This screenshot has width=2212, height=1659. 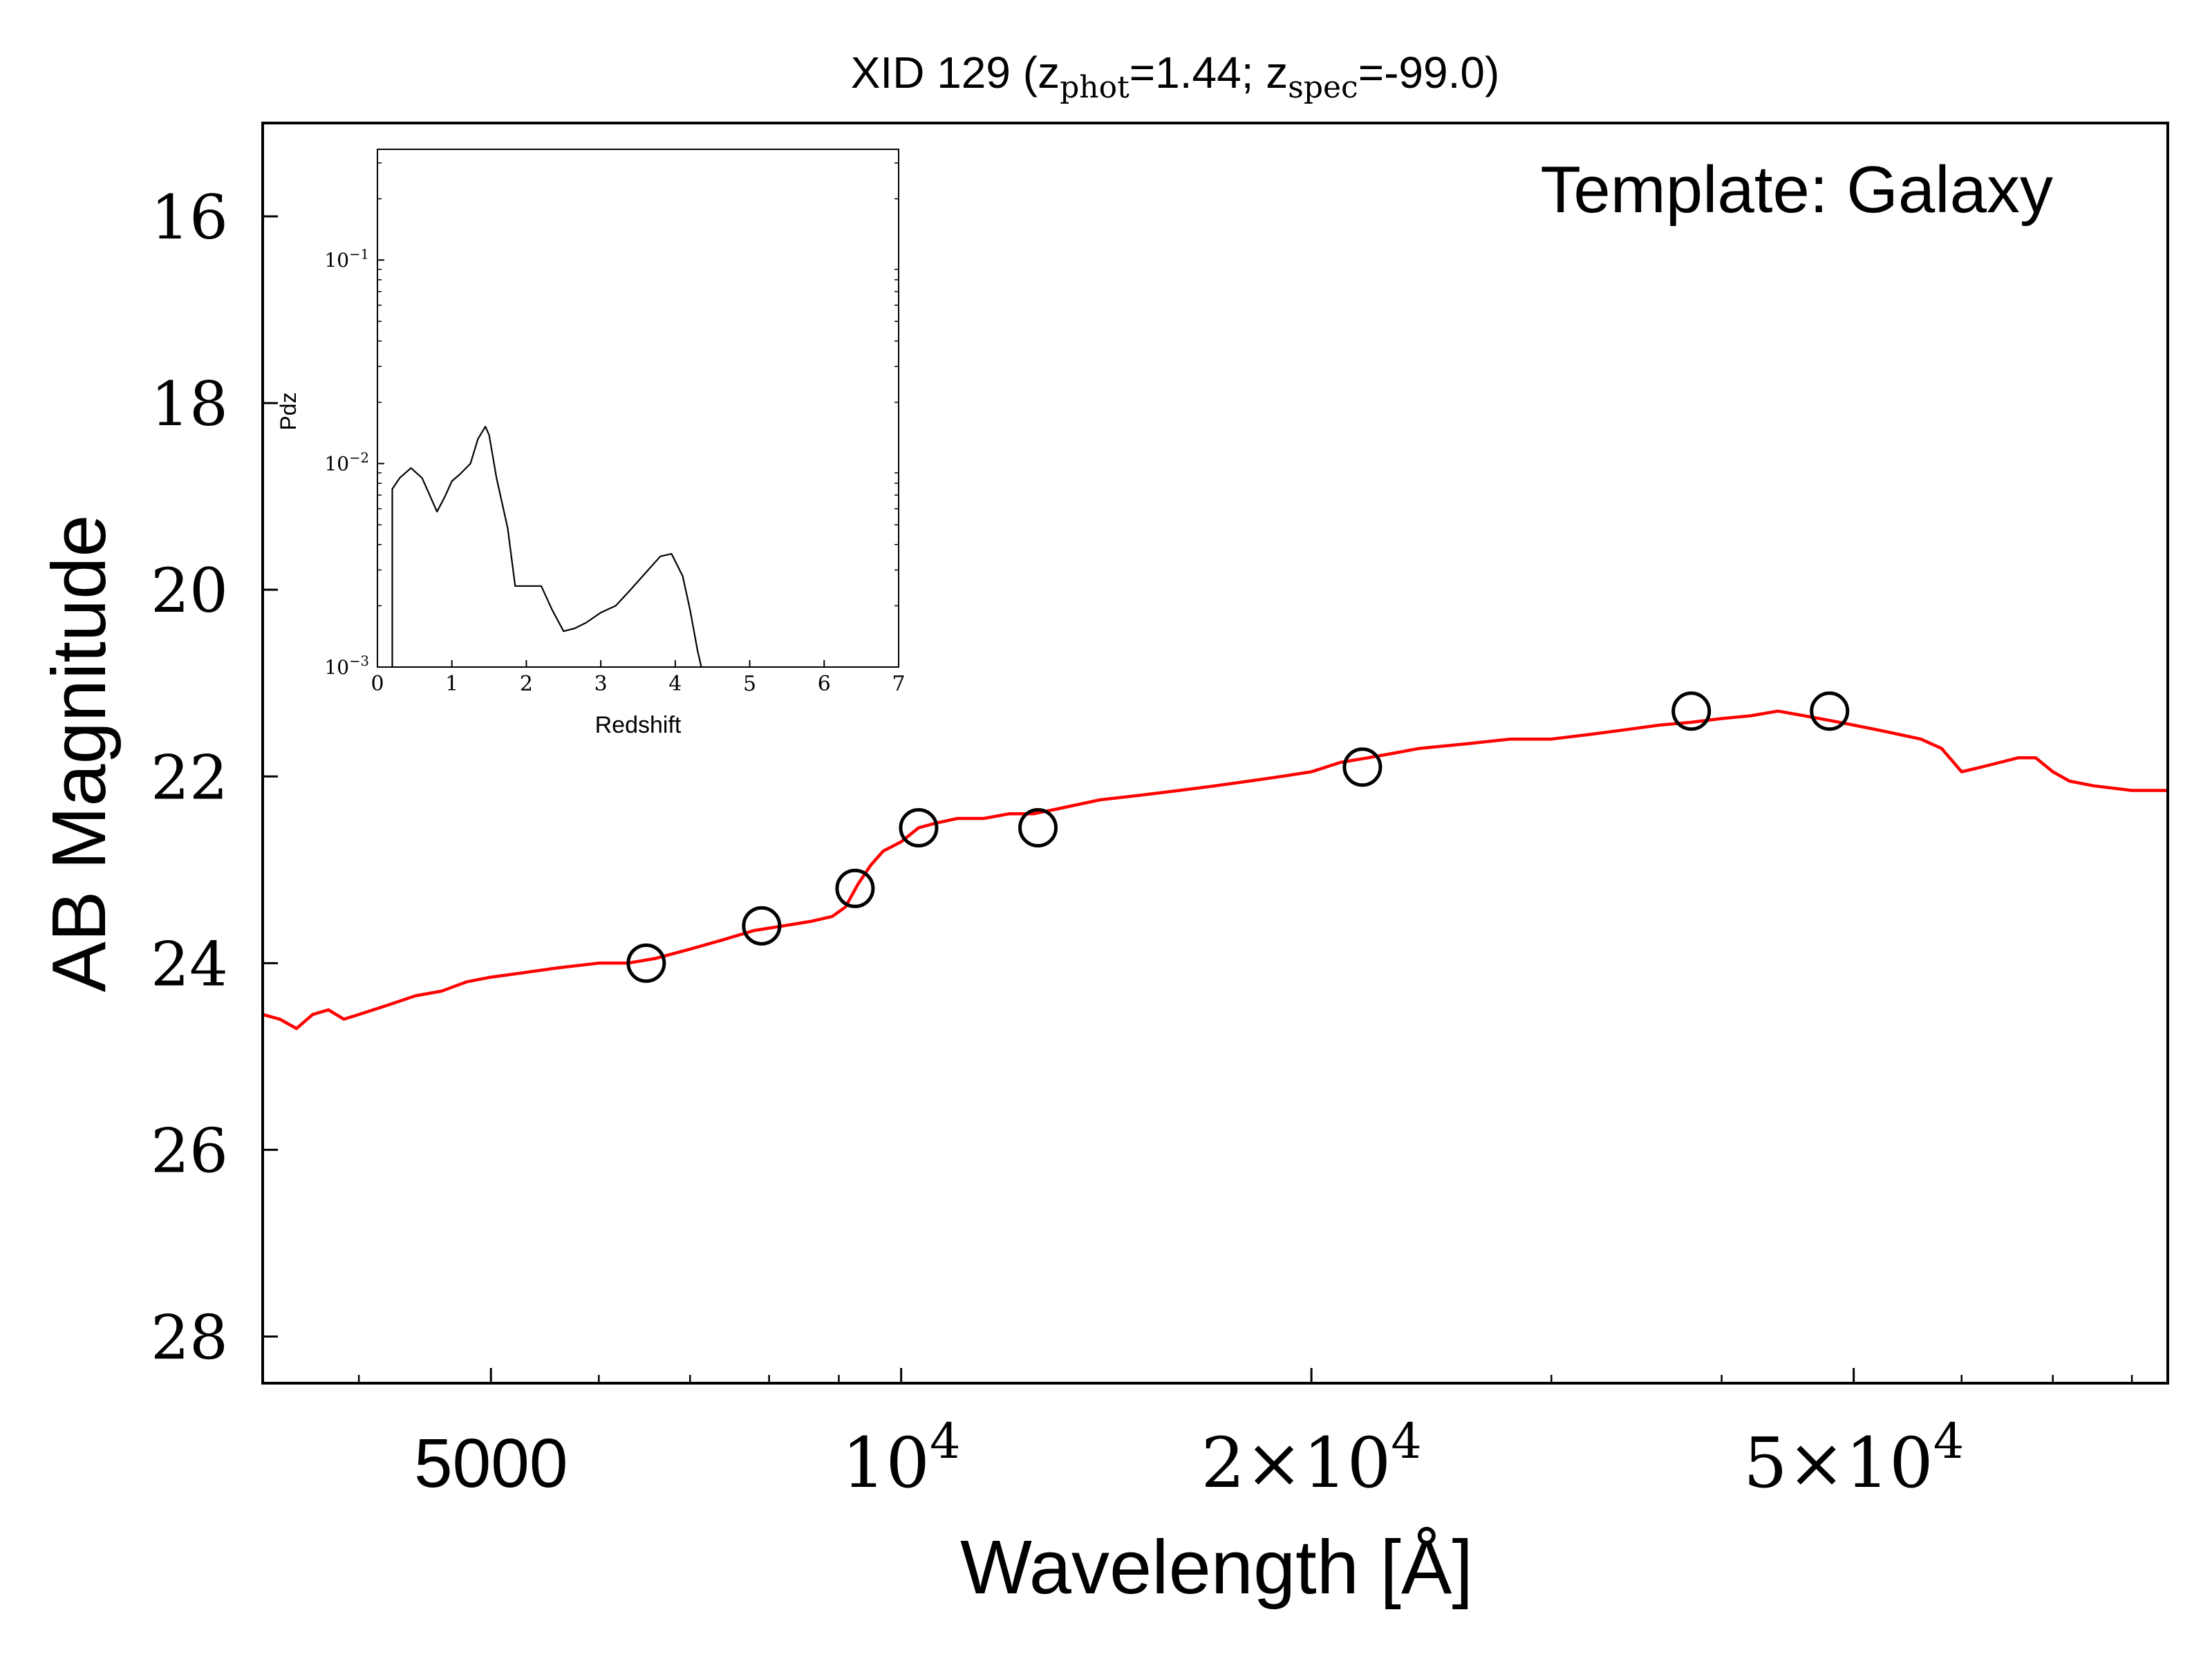 What do you see at coordinates (347, 463) in the screenshot?
I see `inset-y-tick-label: 10⁻²` at bounding box center [347, 463].